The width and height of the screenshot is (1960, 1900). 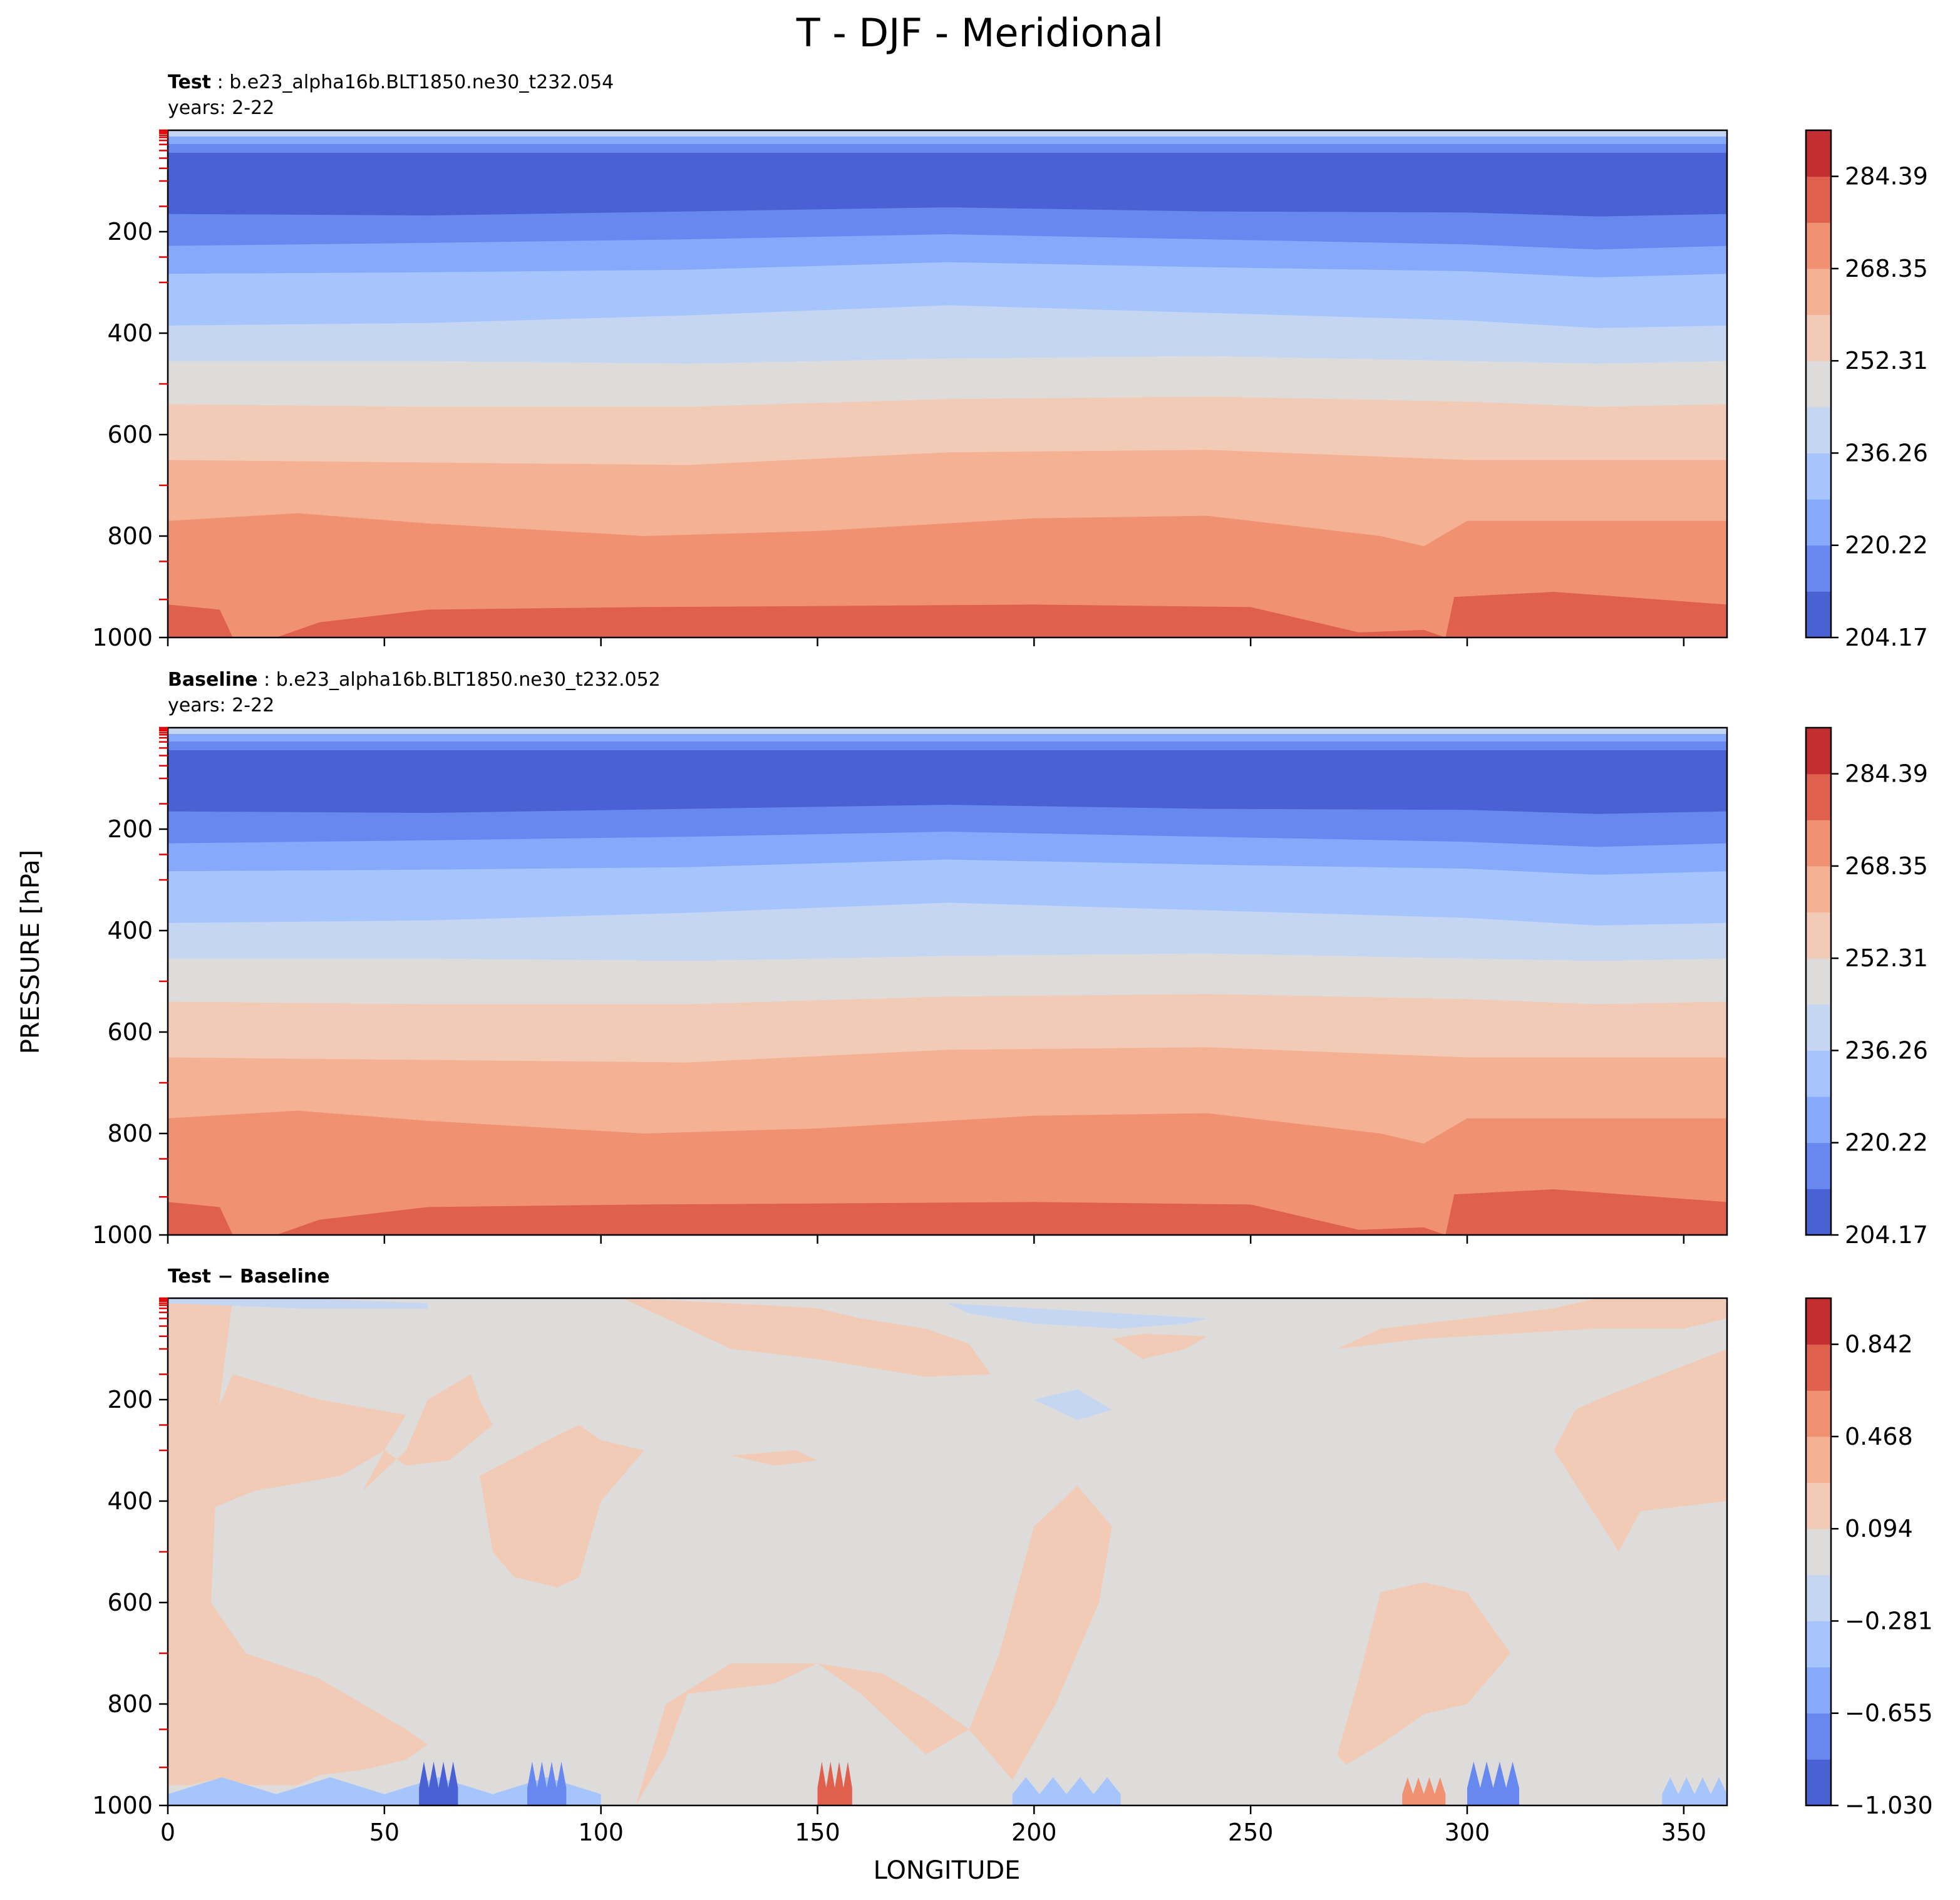 I want to click on test-colorbar-frame, so click(x=1818, y=384).